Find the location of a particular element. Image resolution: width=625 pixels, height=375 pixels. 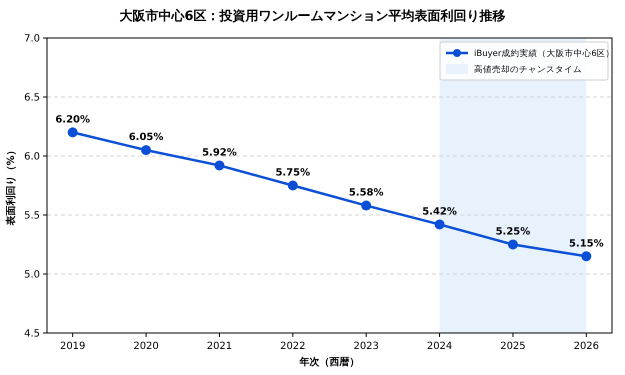

x-tick-label: 2024 is located at coordinates (439, 346).